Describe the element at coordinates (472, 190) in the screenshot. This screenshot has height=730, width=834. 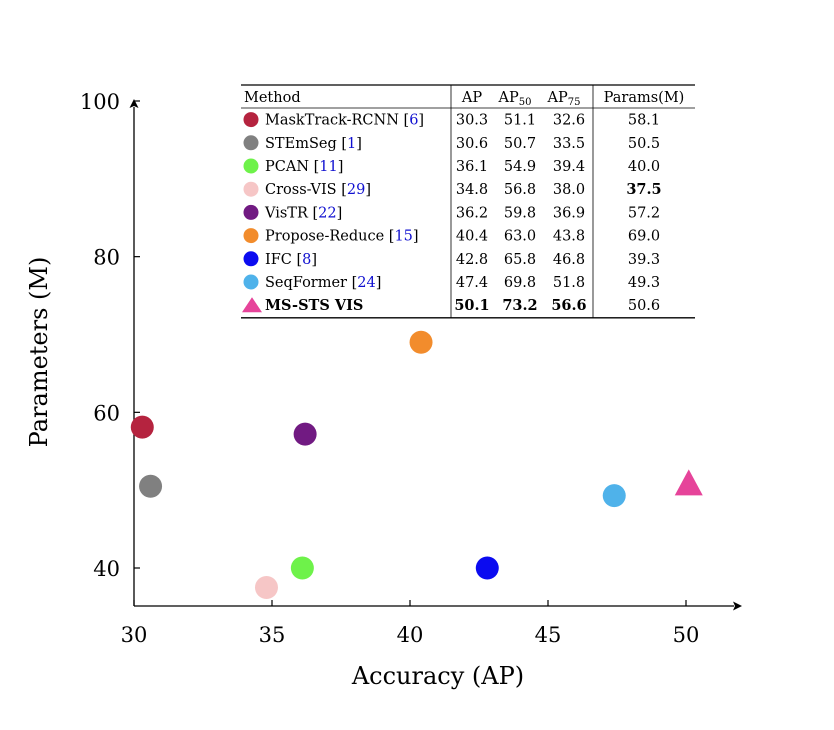
I see `table-row-ap: 34.8` at that location.